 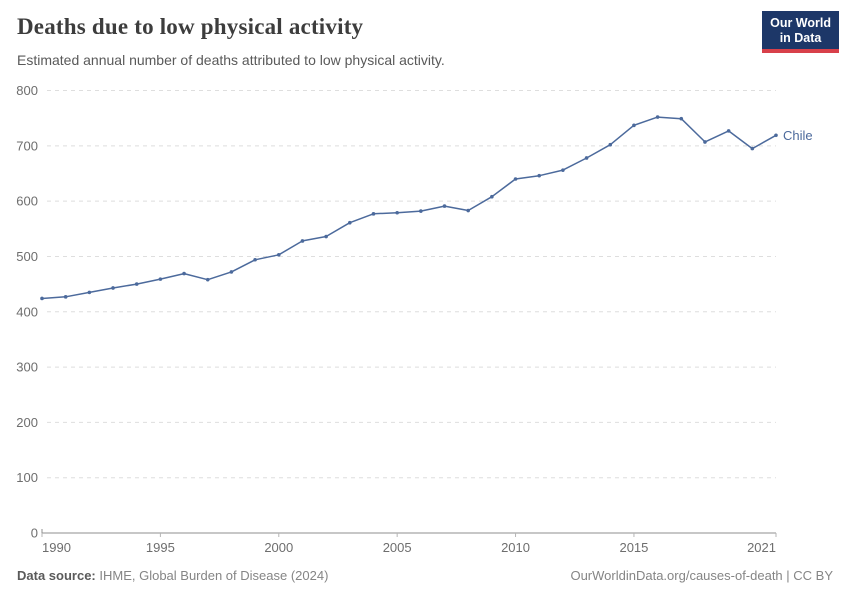 I want to click on y-tick-label: 700, so click(x=27, y=145).